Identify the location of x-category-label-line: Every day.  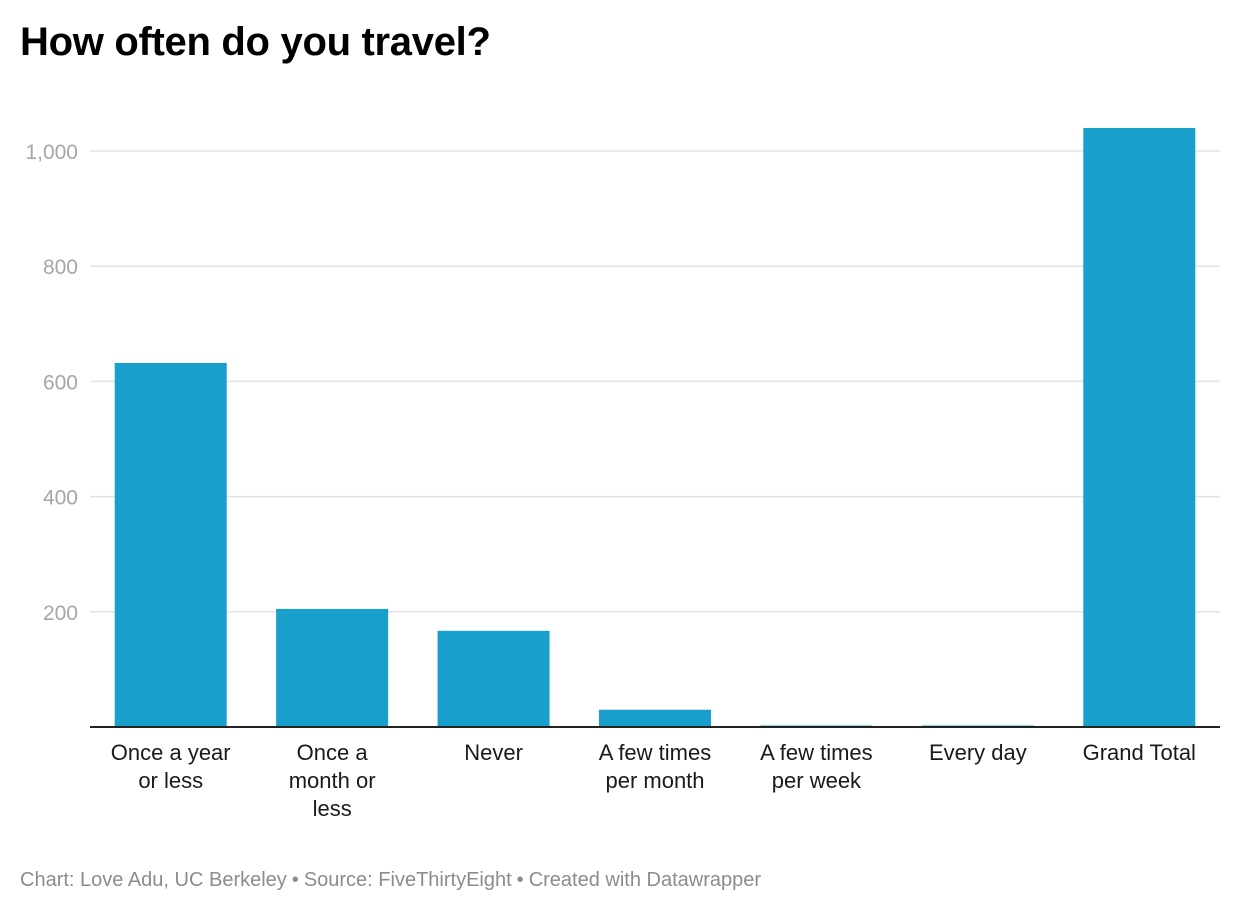
(978, 752).